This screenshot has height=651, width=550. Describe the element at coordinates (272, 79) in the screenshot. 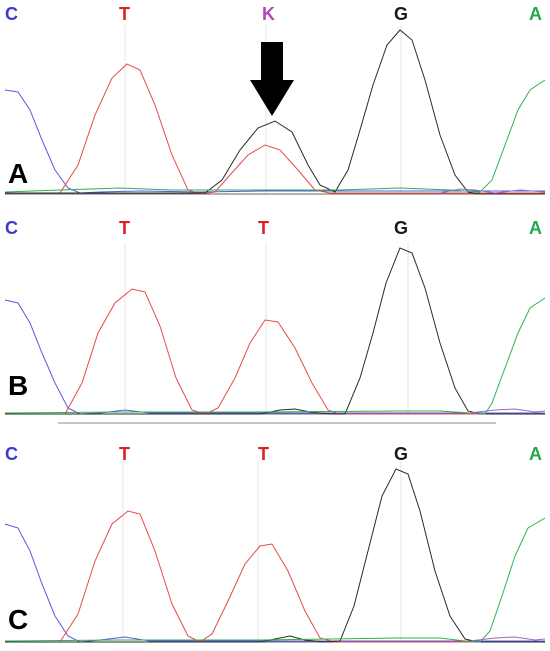

I see `arrow-icon` at that location.